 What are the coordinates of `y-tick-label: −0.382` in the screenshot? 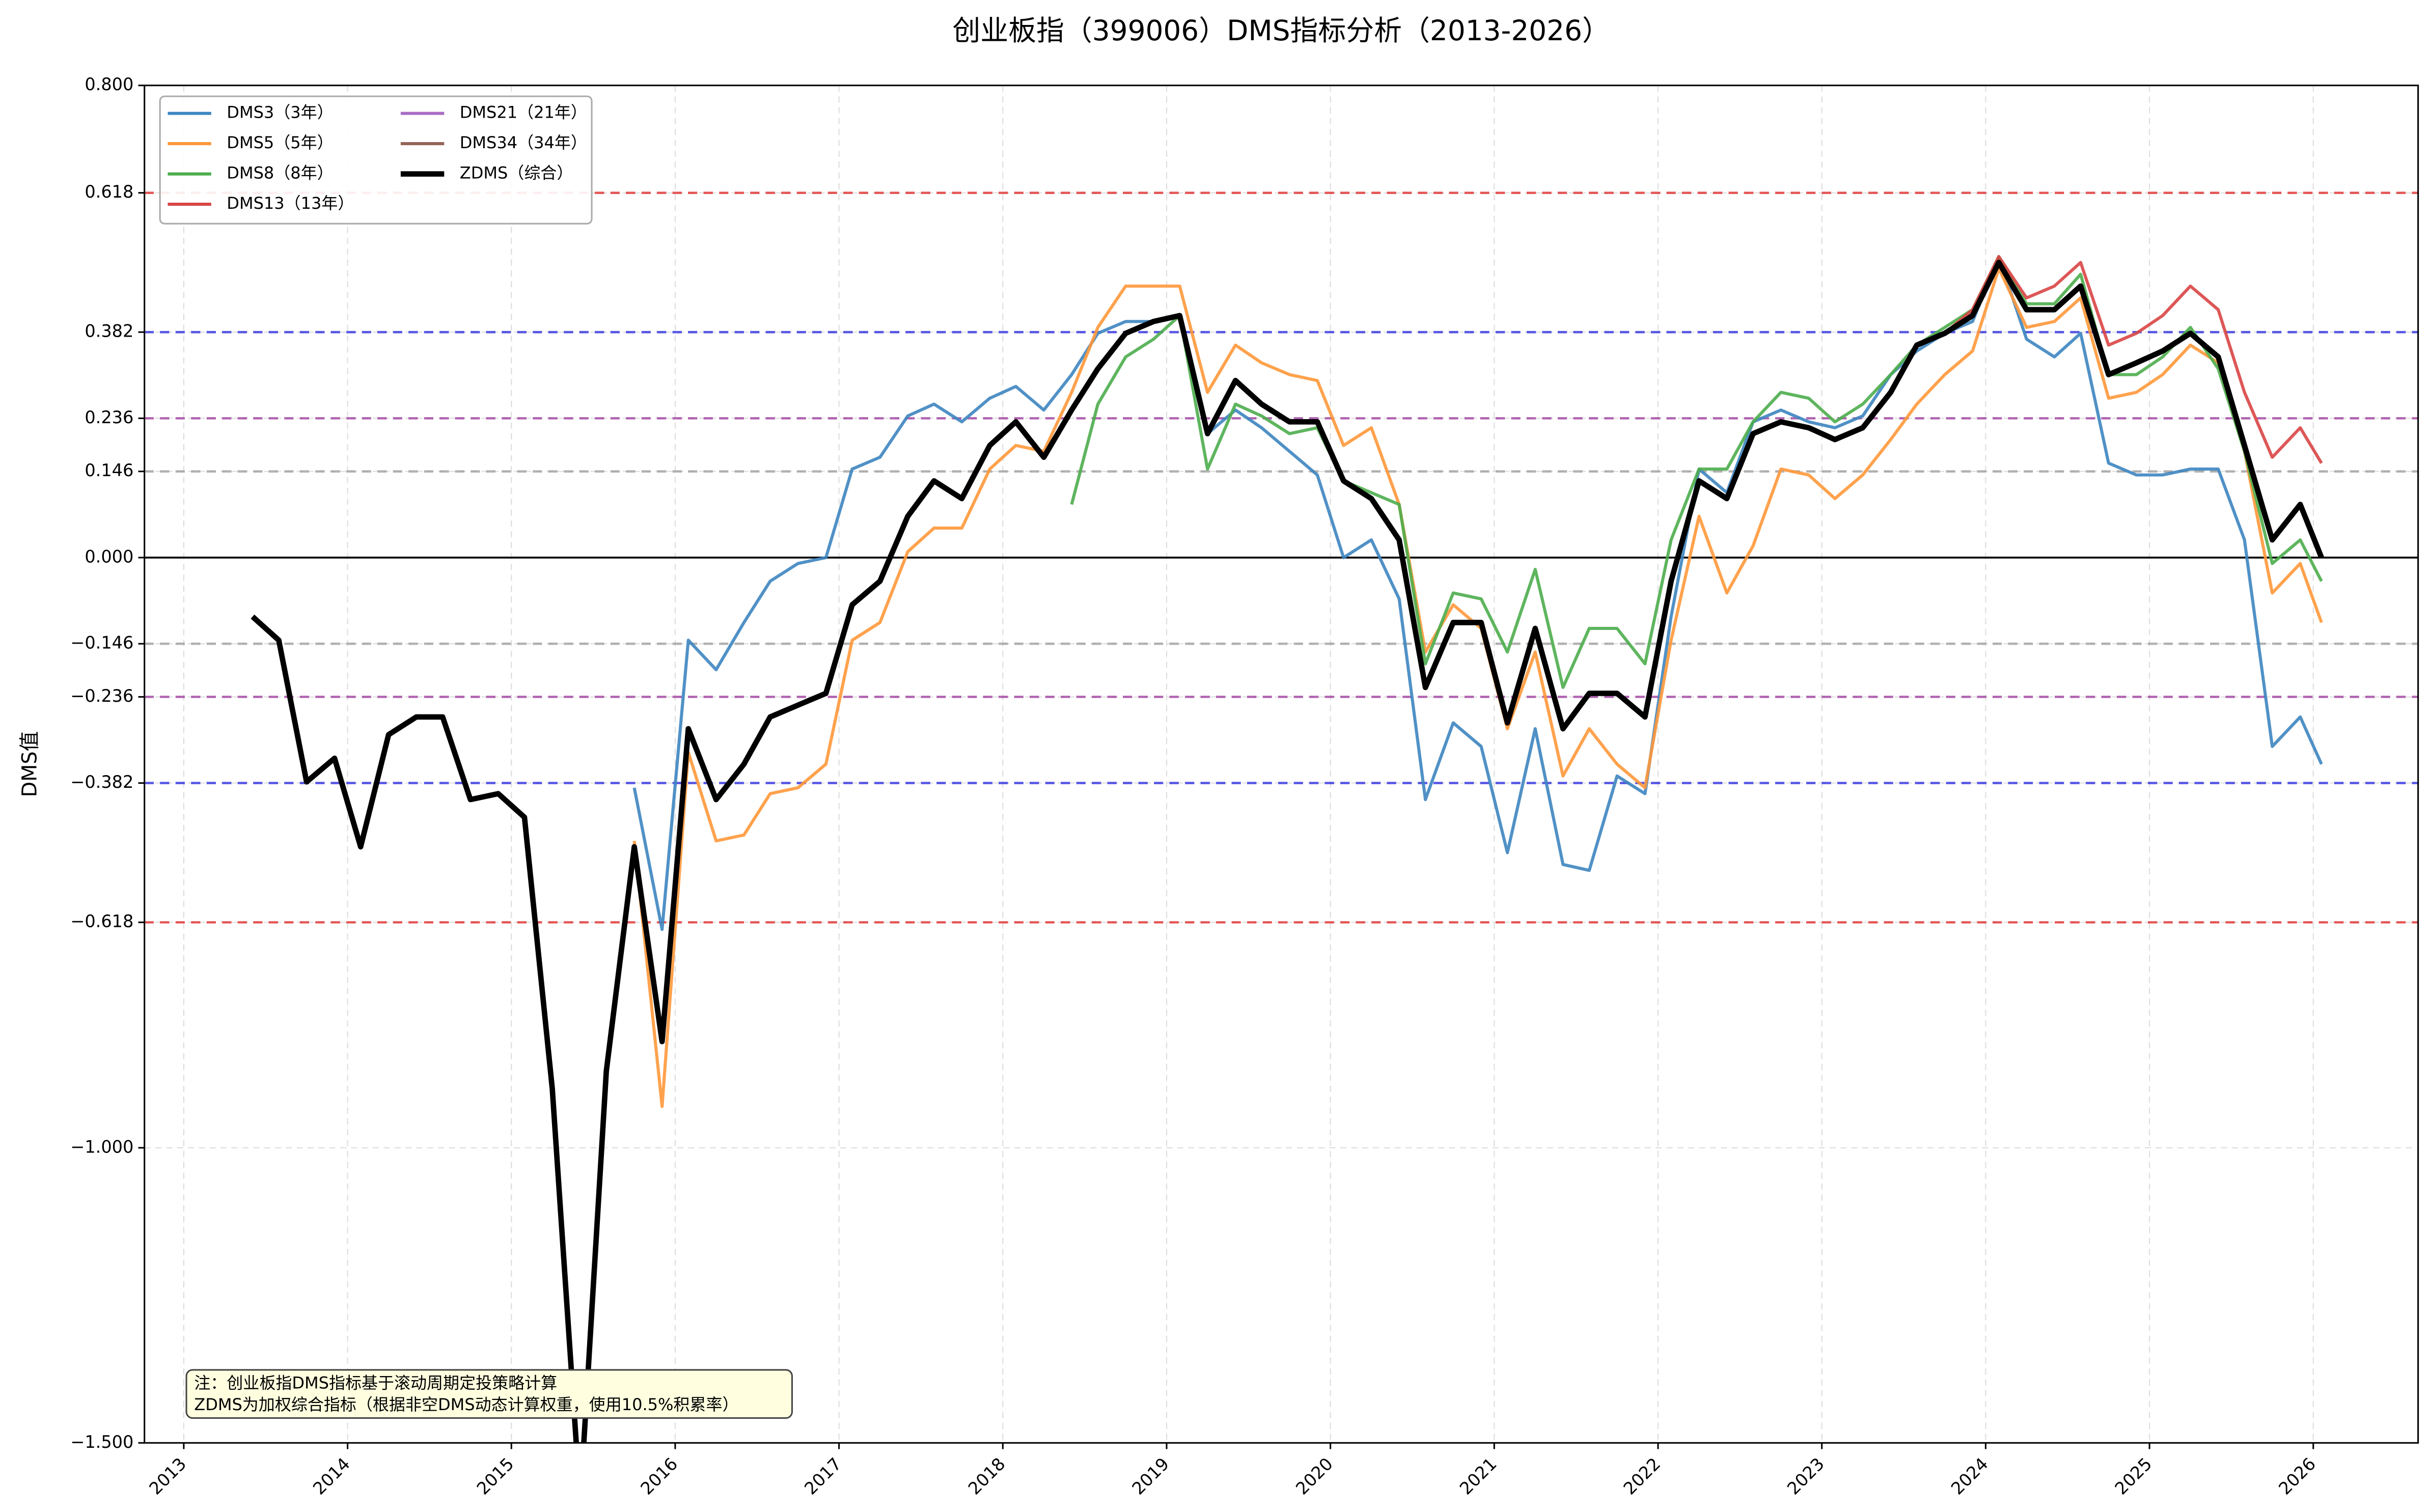 It's located at (101, 782).